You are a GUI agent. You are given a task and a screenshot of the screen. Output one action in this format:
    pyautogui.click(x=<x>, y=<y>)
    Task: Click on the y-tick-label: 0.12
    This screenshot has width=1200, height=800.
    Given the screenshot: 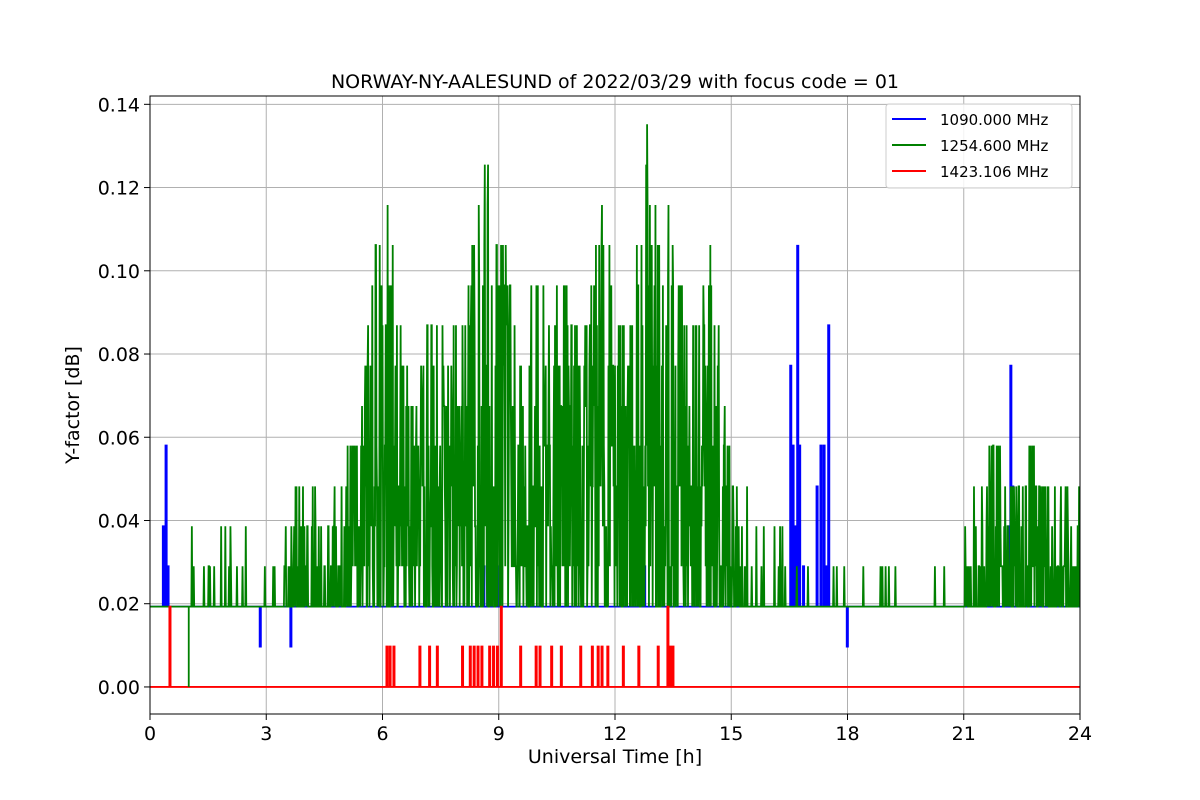 What is the action you would take?
    pyautogui.click(x=119, y=189)
    